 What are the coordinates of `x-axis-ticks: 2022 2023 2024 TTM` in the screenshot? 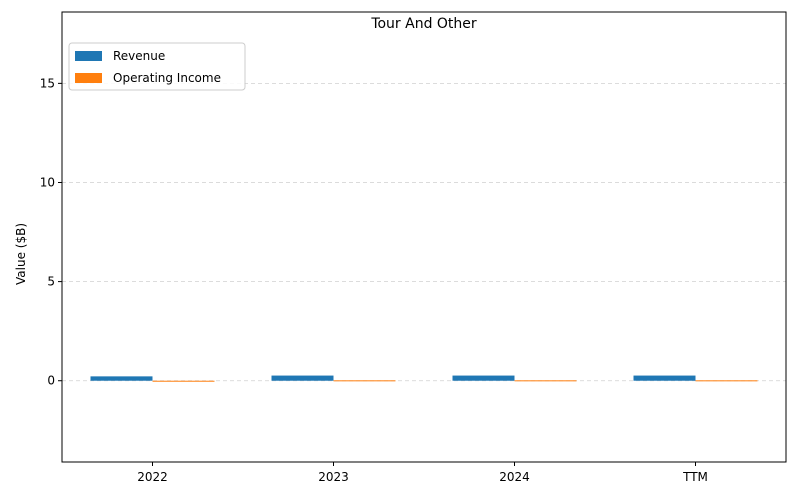 It's located at (422, 473).